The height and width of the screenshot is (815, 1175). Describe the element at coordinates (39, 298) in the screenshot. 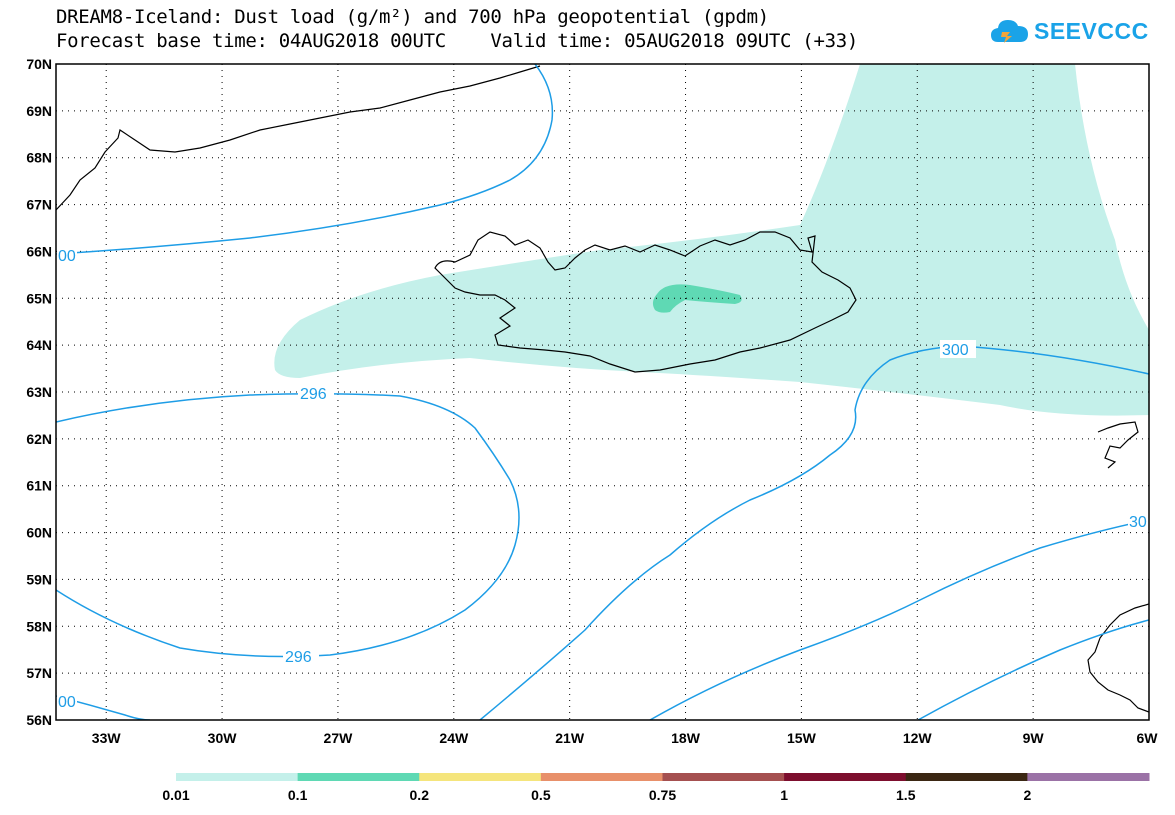

I see `lat-label: 65N` at that location.